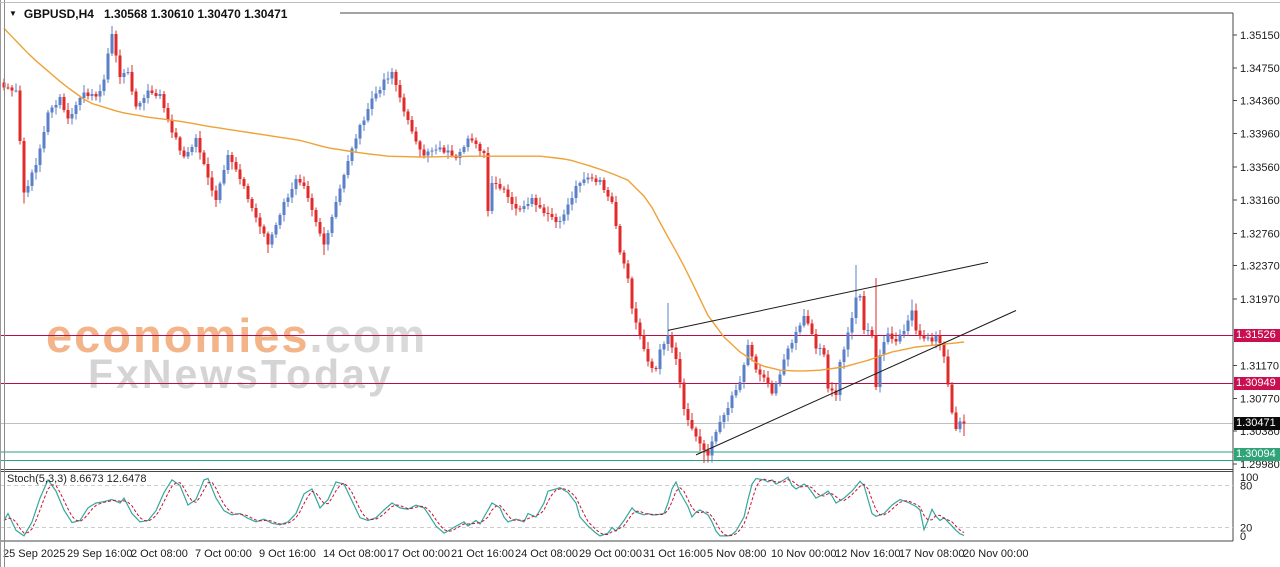 This screenshot has height=567, width=1280. I want to click on current-price-badge: 1.30471, so click(1257, 423).